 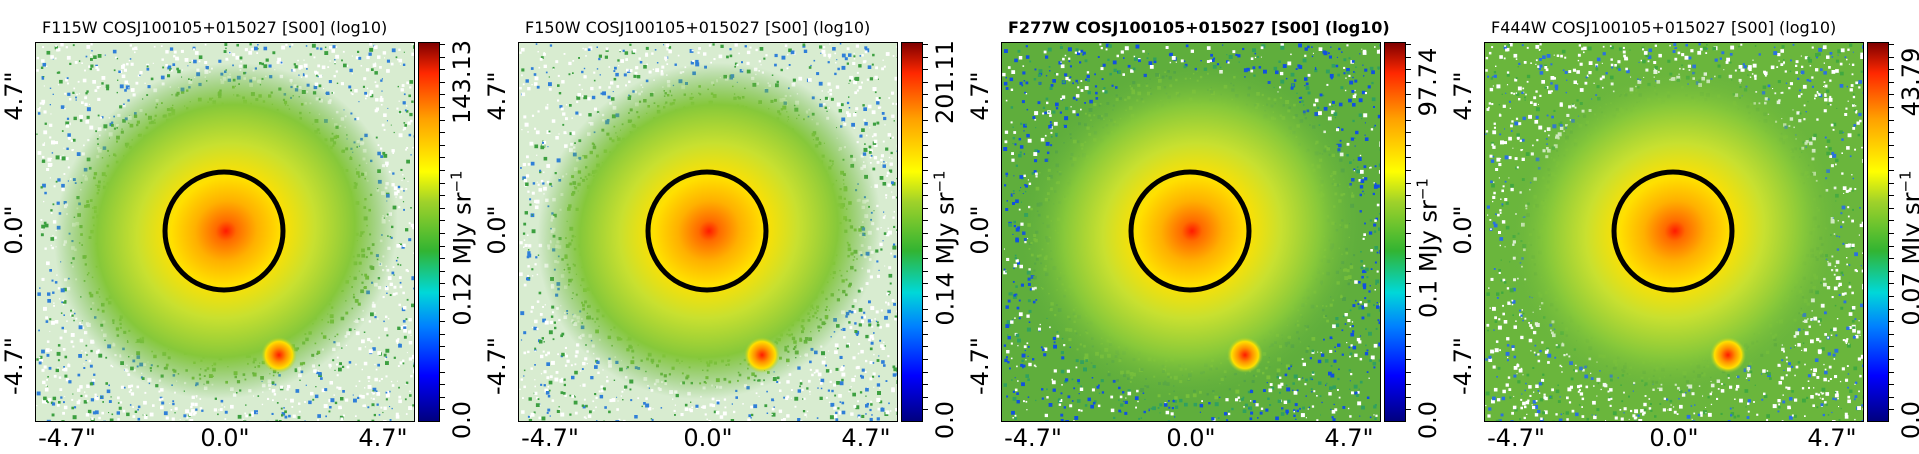 I want to click on panel-title: F277W COSJ100105+015027 [S00] (log10), so click(x=1199, y=27).